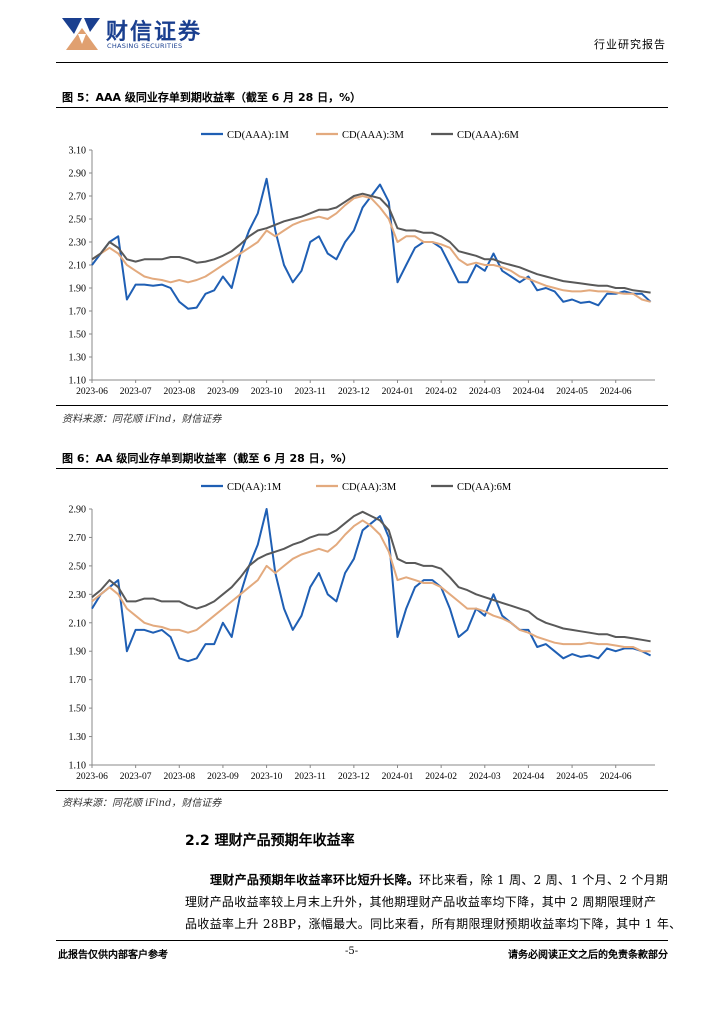  I want to click on logo, so click(81, 33).